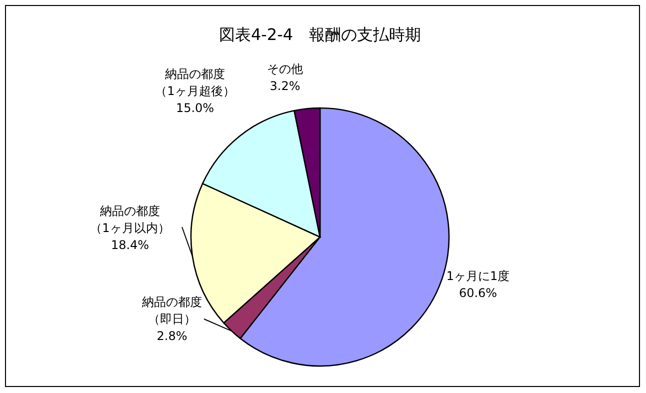  I want to click on slice-label: 1ヶ月に1度, so click(478, 276).